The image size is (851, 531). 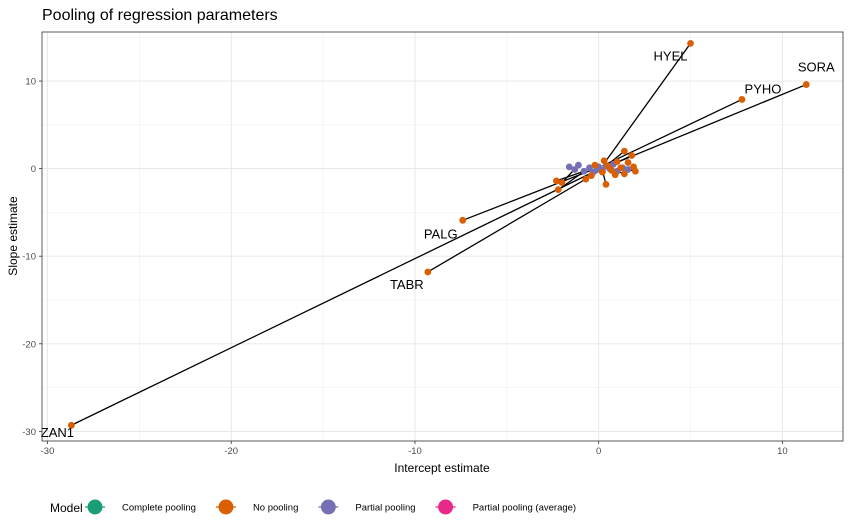 What do you see at coordinates (816, 67) in the screenshot?
I see `point-label-sora: SORA` at bounding box center [816, 67].